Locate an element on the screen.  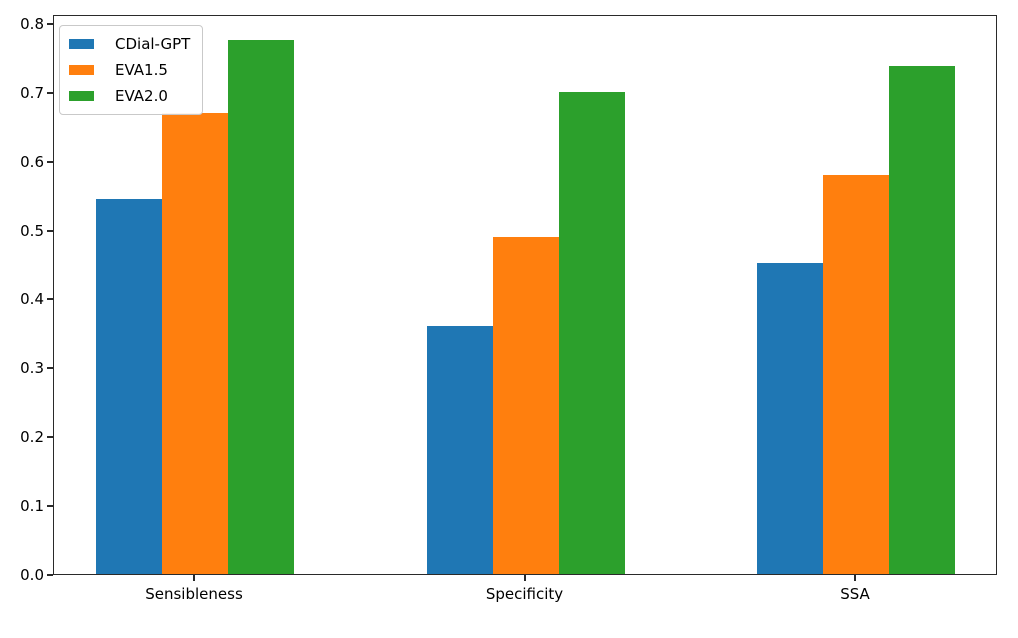
y-tick-label: 0.5 is located at coordinates (32, 230).